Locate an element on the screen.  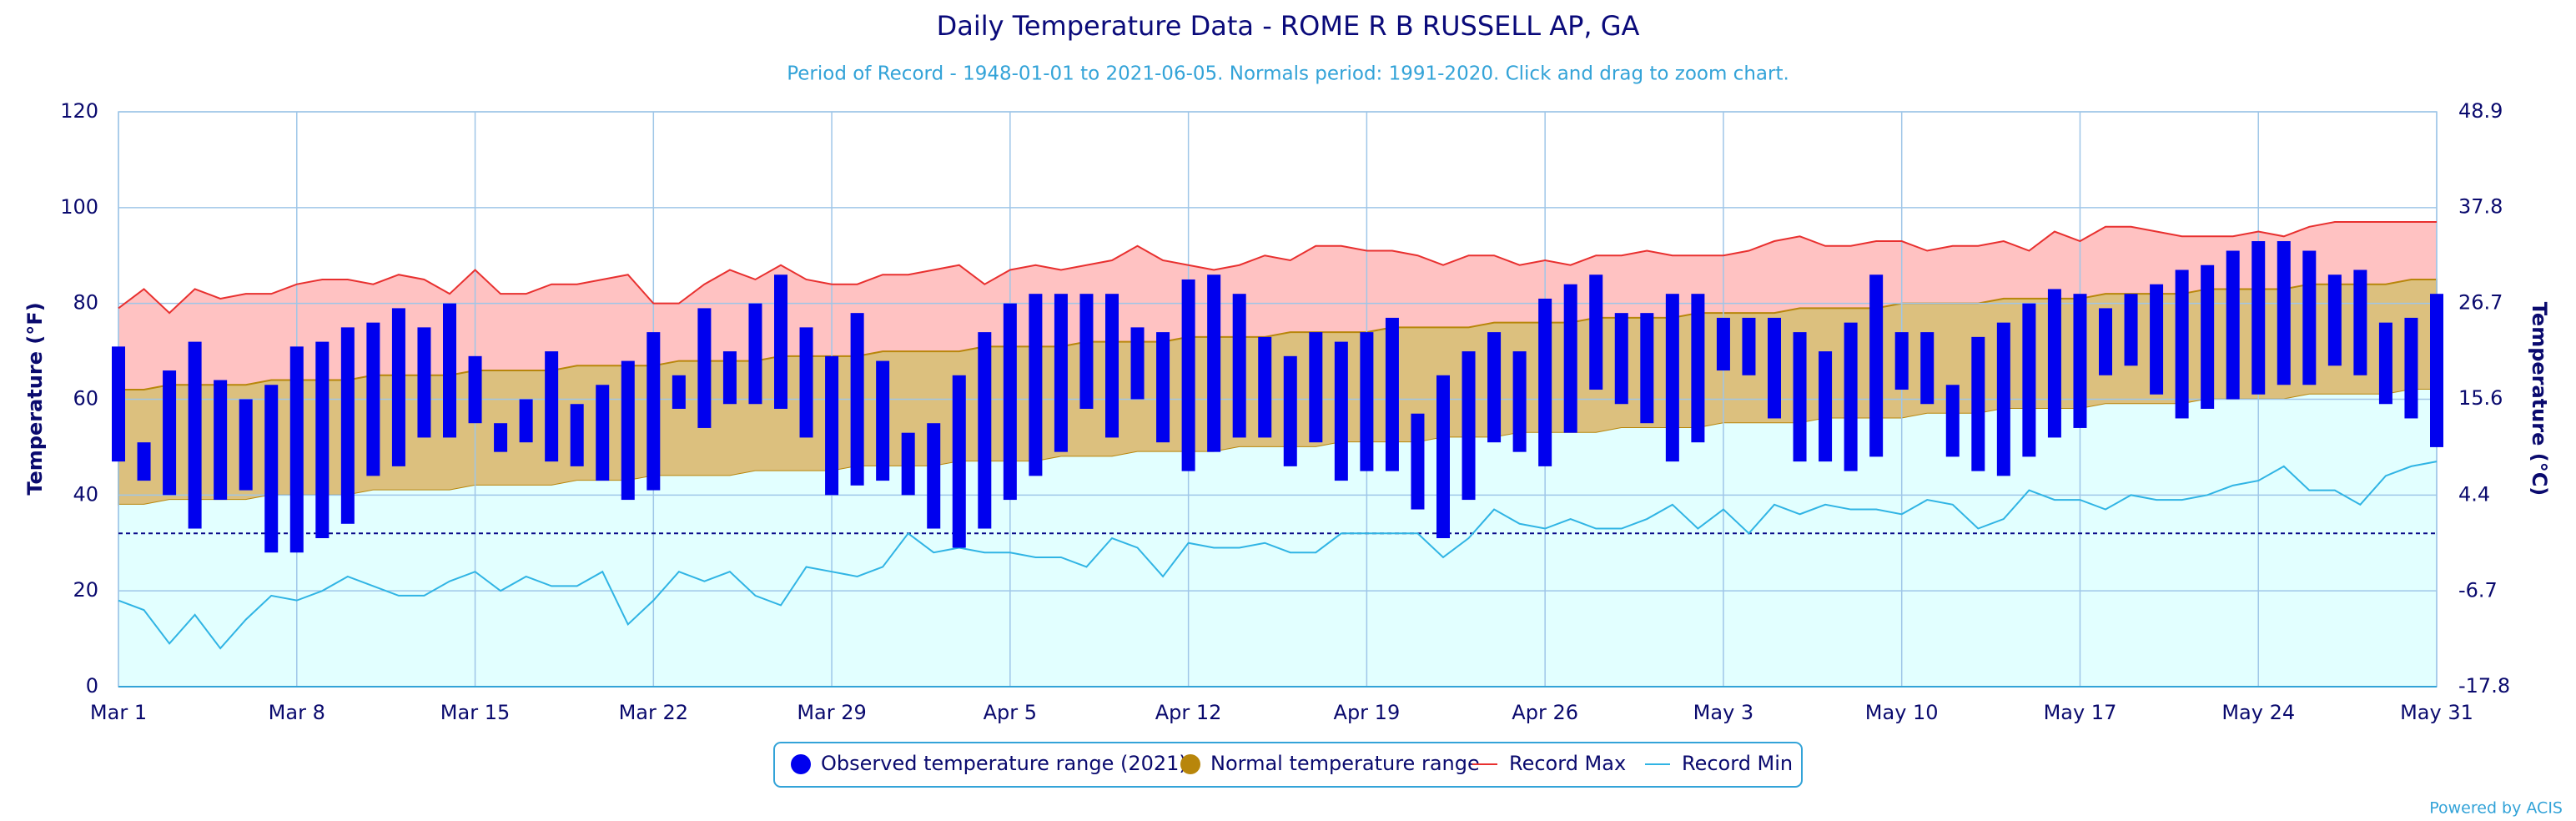
x-tick-label: Mar 1 is located at coordinates (118, 713).